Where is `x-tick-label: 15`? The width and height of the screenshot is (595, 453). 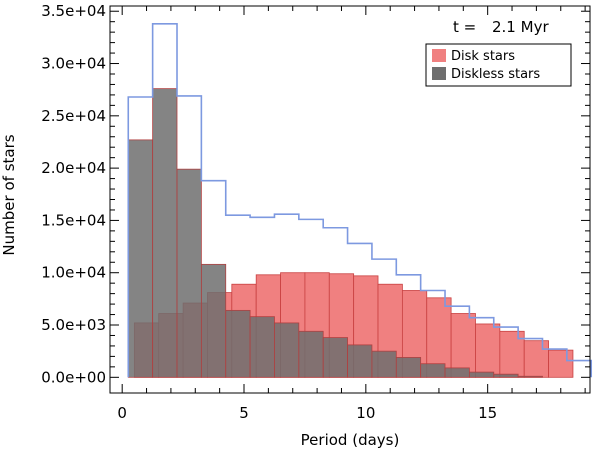
x-tick-label: 15 is located at coordinates (487, 413).